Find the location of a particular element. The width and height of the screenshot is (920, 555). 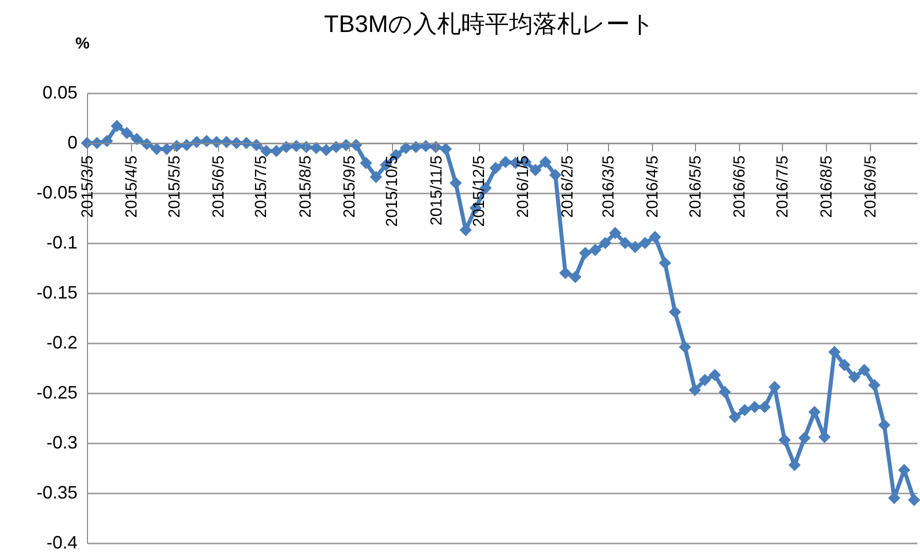

x-tick-label: 2015/12/5 is located at coordinates (479, 191).